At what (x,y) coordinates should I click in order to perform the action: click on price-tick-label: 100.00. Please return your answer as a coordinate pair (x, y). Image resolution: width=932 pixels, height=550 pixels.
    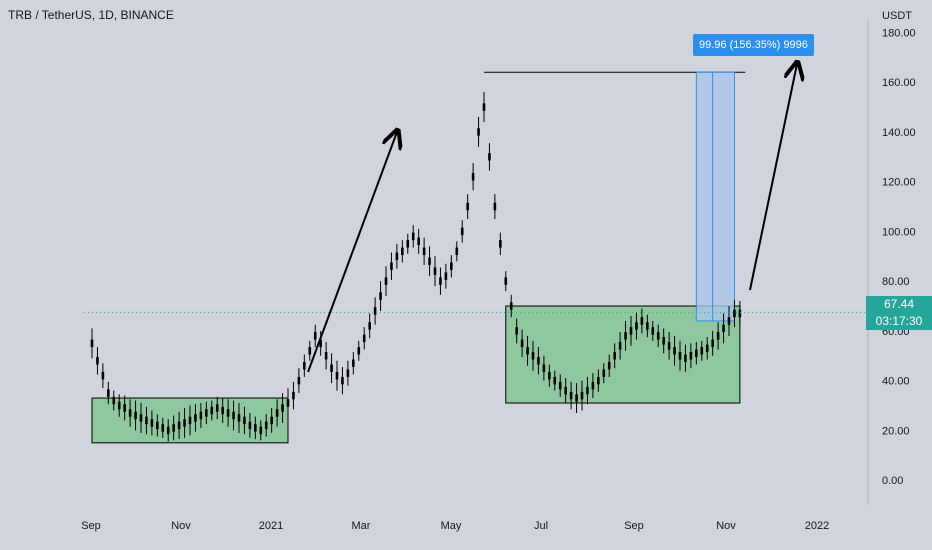
    Looking at the image, I should click on (899, 232).